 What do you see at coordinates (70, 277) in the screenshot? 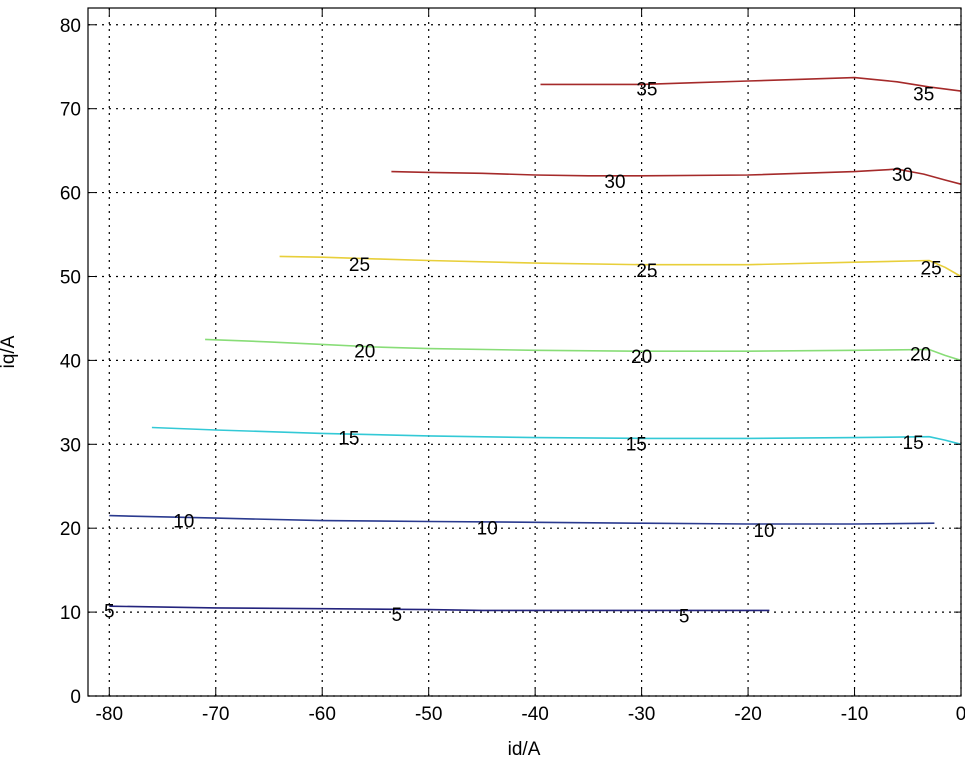
I see `y-tick-label: 50` at bounding box center [70, 277].